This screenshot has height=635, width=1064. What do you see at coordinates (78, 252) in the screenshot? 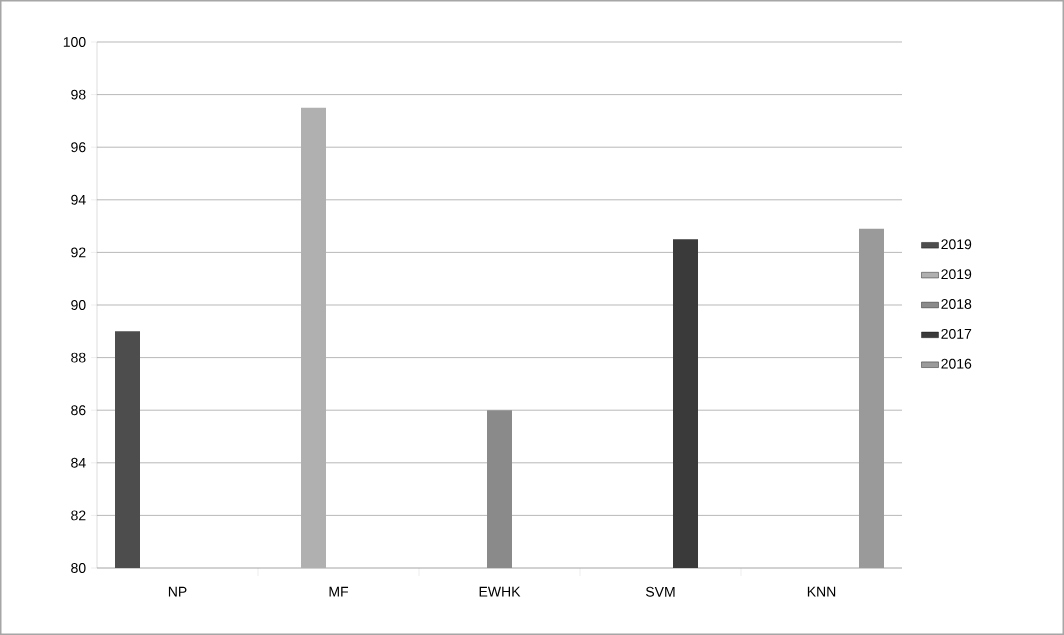
I see `y-tick-label: 92` at bounding box center [78, 252].